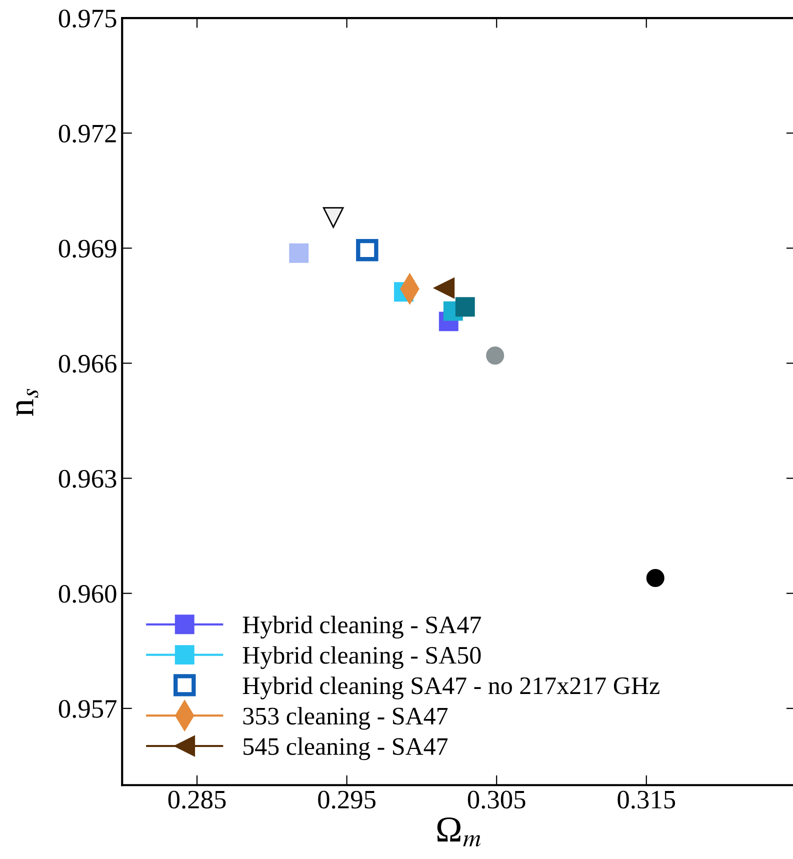 The width and height of the screenshot is (793, 859). I want to click on legend-label: Hybrid cleaning - SA50, so click(361, 657).